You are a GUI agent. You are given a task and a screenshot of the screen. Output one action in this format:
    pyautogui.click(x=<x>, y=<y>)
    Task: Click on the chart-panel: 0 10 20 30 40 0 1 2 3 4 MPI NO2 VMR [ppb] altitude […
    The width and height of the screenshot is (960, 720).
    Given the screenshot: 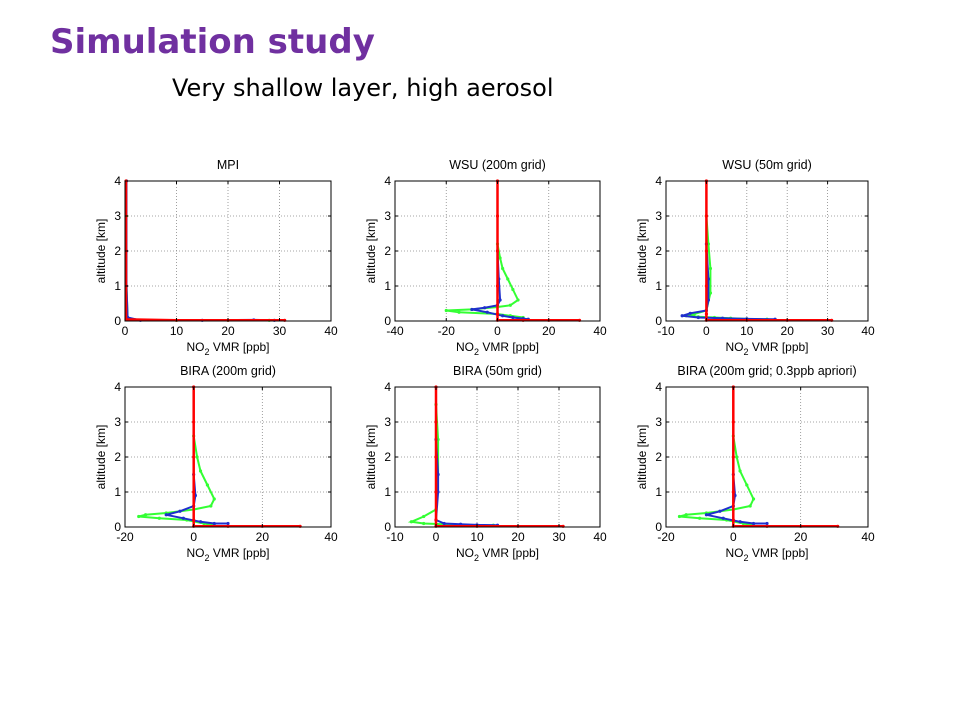 What is the action you would take?
    pyautogui.click(x=216, y=257)
    